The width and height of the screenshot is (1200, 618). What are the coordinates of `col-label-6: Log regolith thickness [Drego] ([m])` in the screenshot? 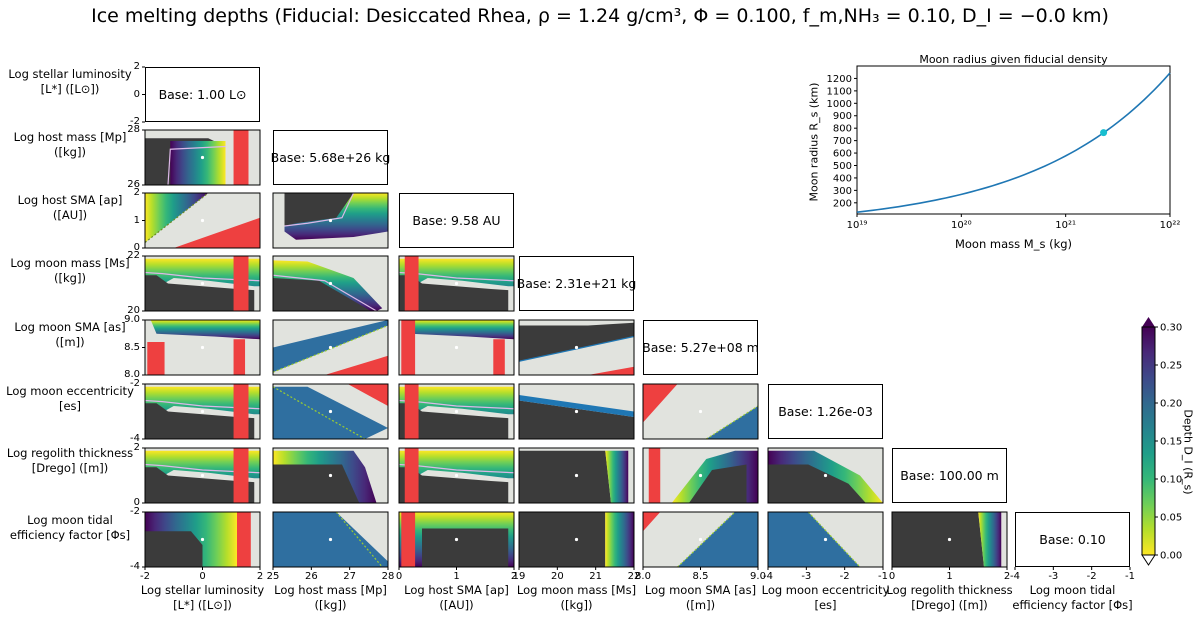 It's located at (949, 597).